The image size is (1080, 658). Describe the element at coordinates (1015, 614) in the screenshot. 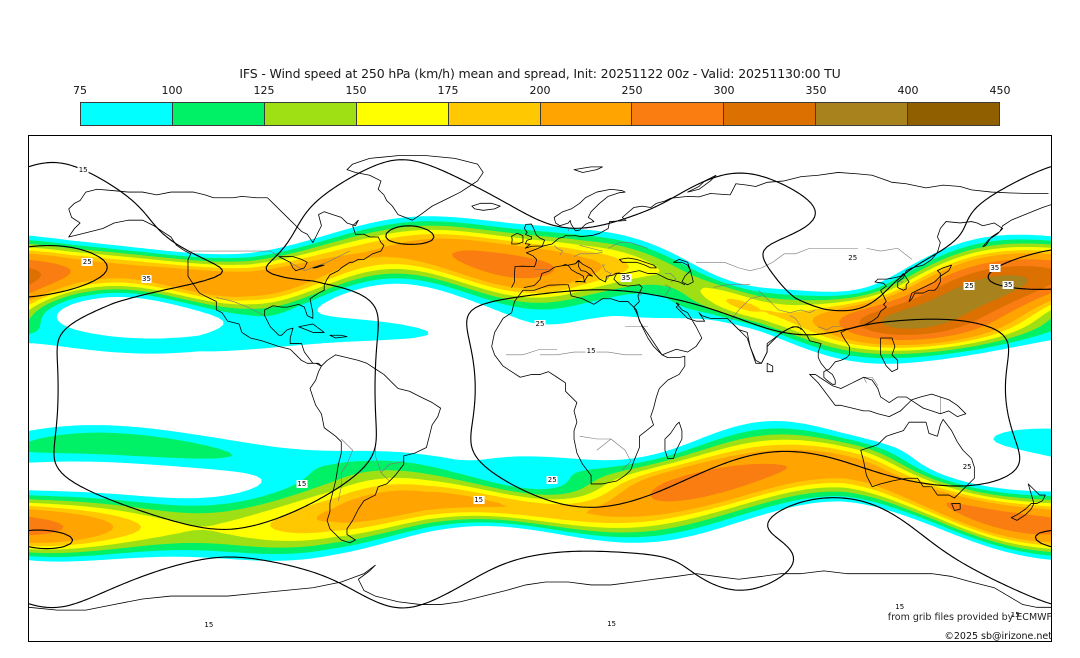

I see `contour-label-15-17: 15` at that location.